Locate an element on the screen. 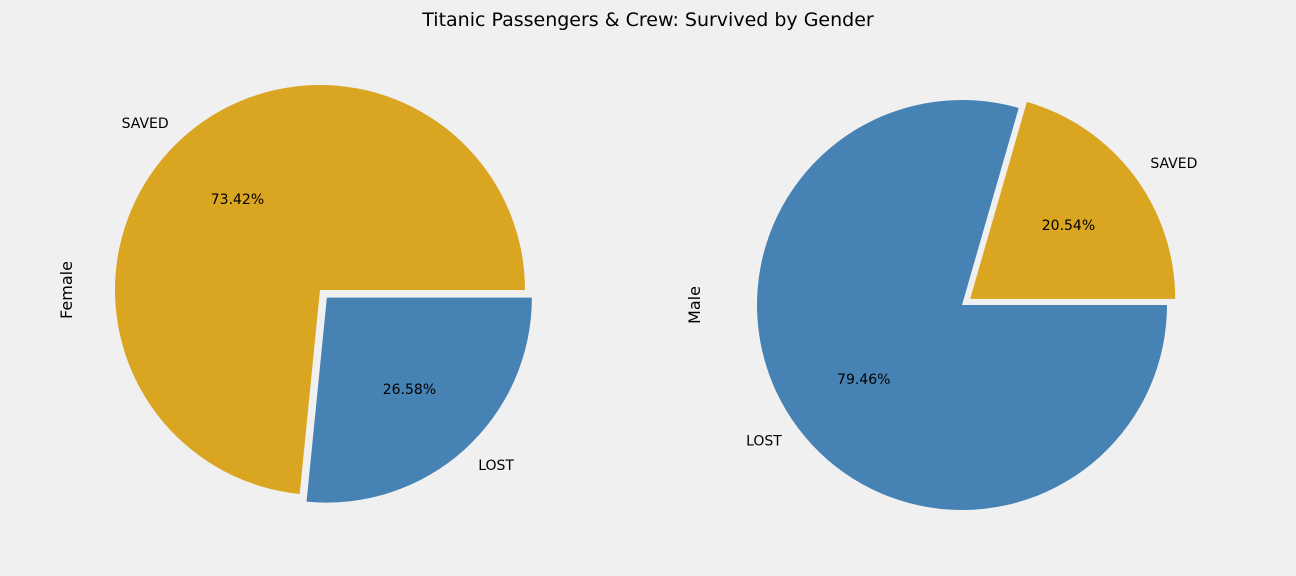  pie-slice-lost is located at coordinates (419, 400).